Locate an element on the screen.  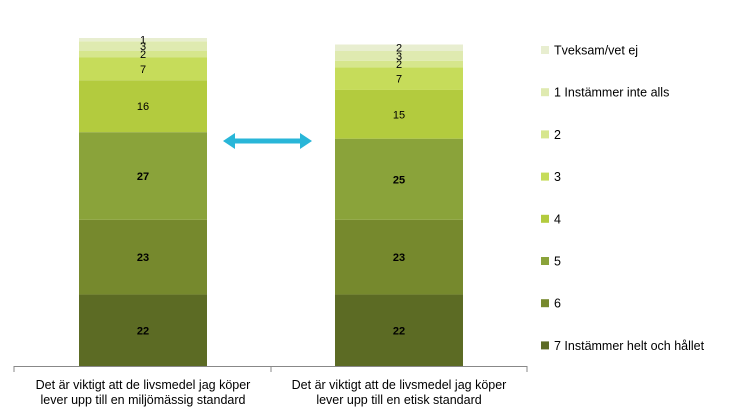
legend-item: 5 is located at coordinates (551, 262).